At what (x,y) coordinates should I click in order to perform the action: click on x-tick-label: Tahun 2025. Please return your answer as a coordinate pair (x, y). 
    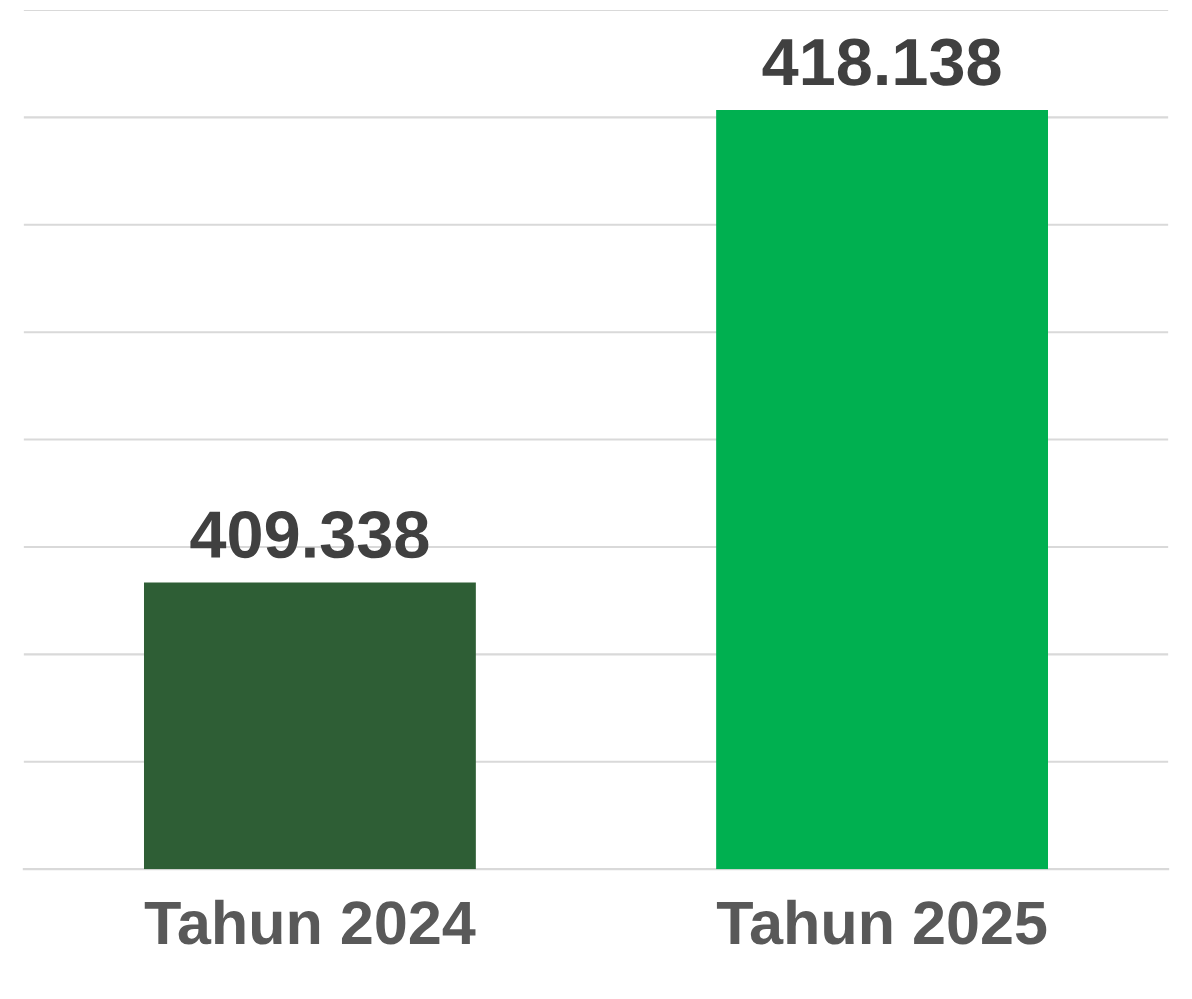
    Looking at the image, I should click on (881, 922).